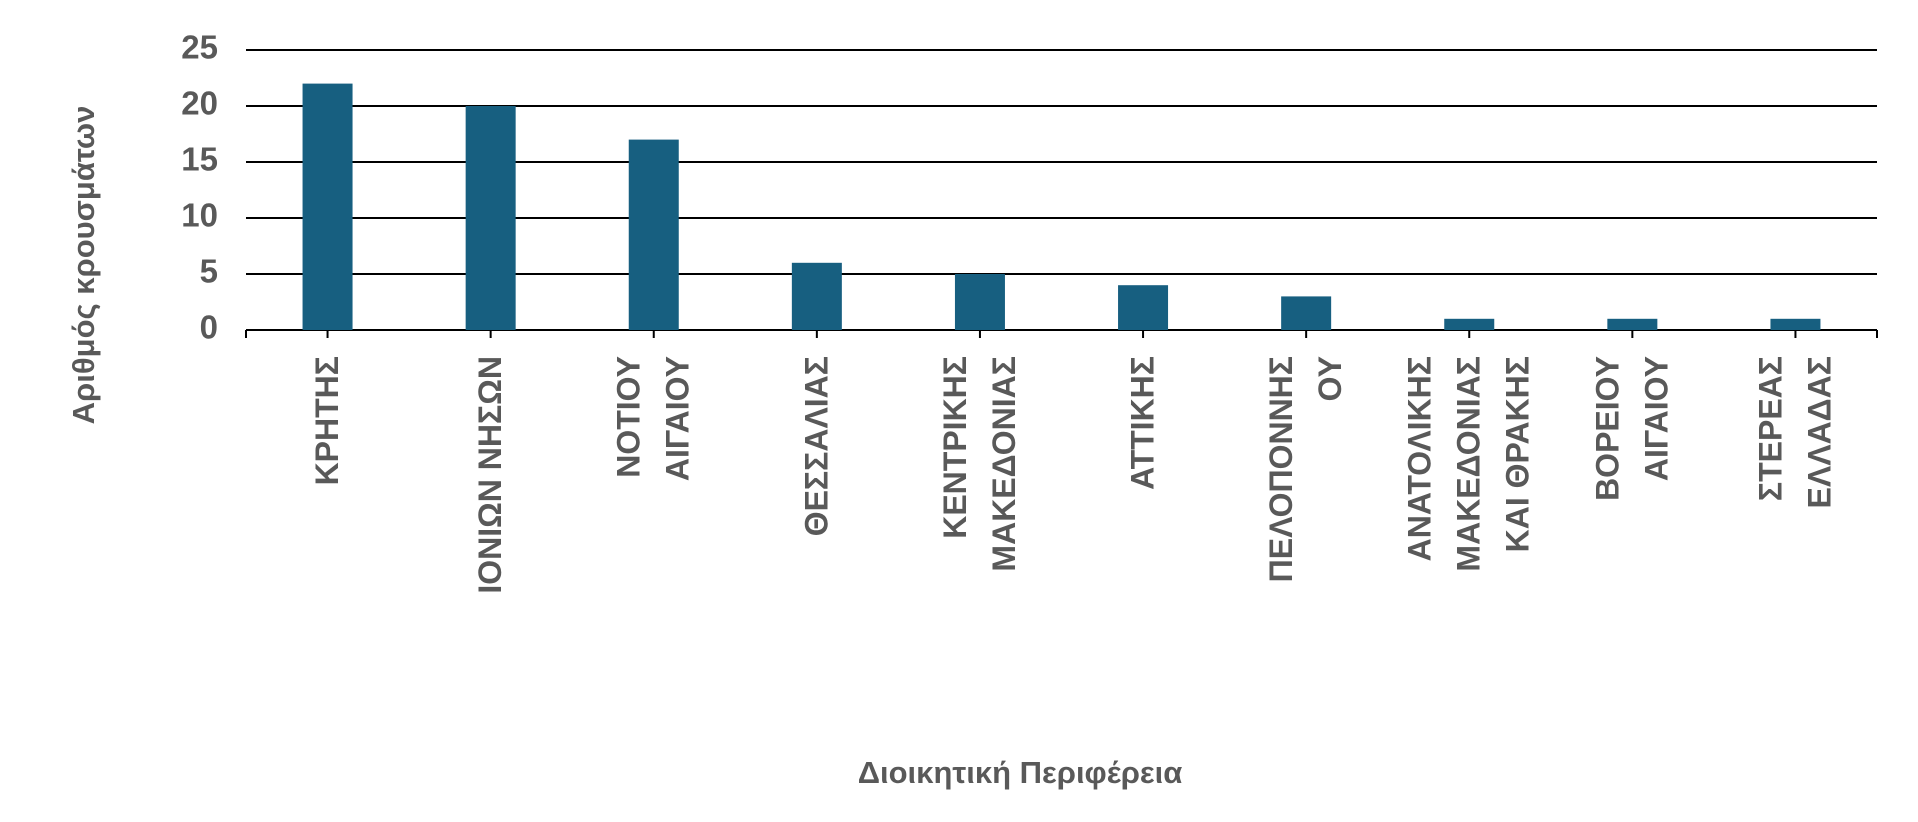  What do you see at coordinates (1143, 423) in the screenshot?
I see `x-tick-label: ΑΤΤΙΚΗΣ` at bounding box center [1143, 423].